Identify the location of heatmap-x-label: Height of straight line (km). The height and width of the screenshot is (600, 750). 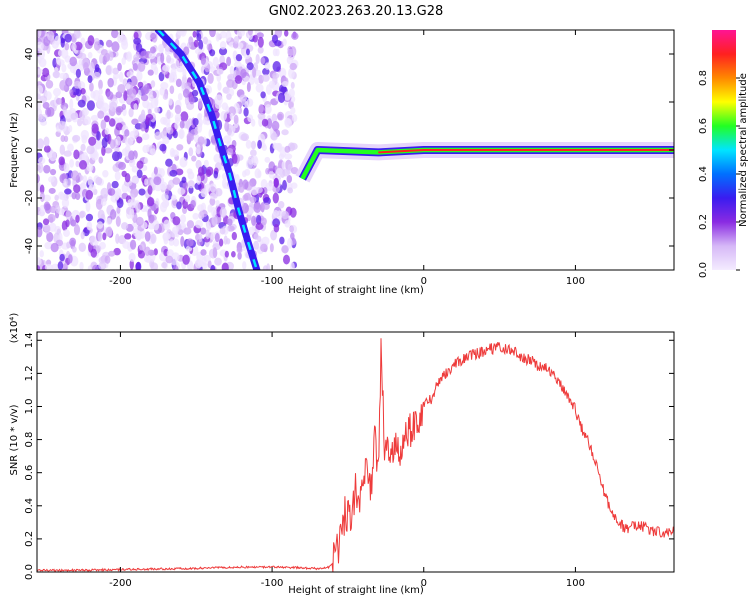
(356, 290).